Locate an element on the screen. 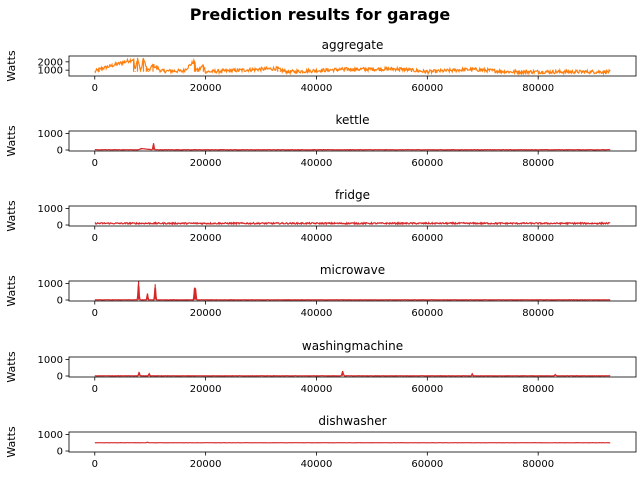 The height and width of the screenshot is (480, 640). subplot-title: washingmachine is located at coordinates (352, 346).